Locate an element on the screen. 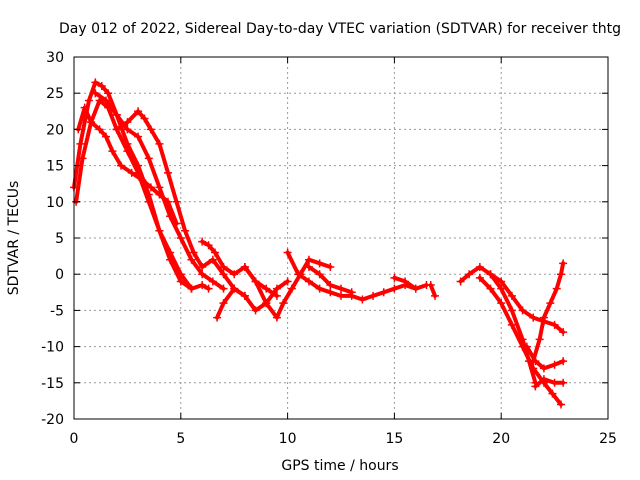 Image resolution: width=640 pixels, height=480 pixels. series-sat-l is located at coordinates (432, 290).